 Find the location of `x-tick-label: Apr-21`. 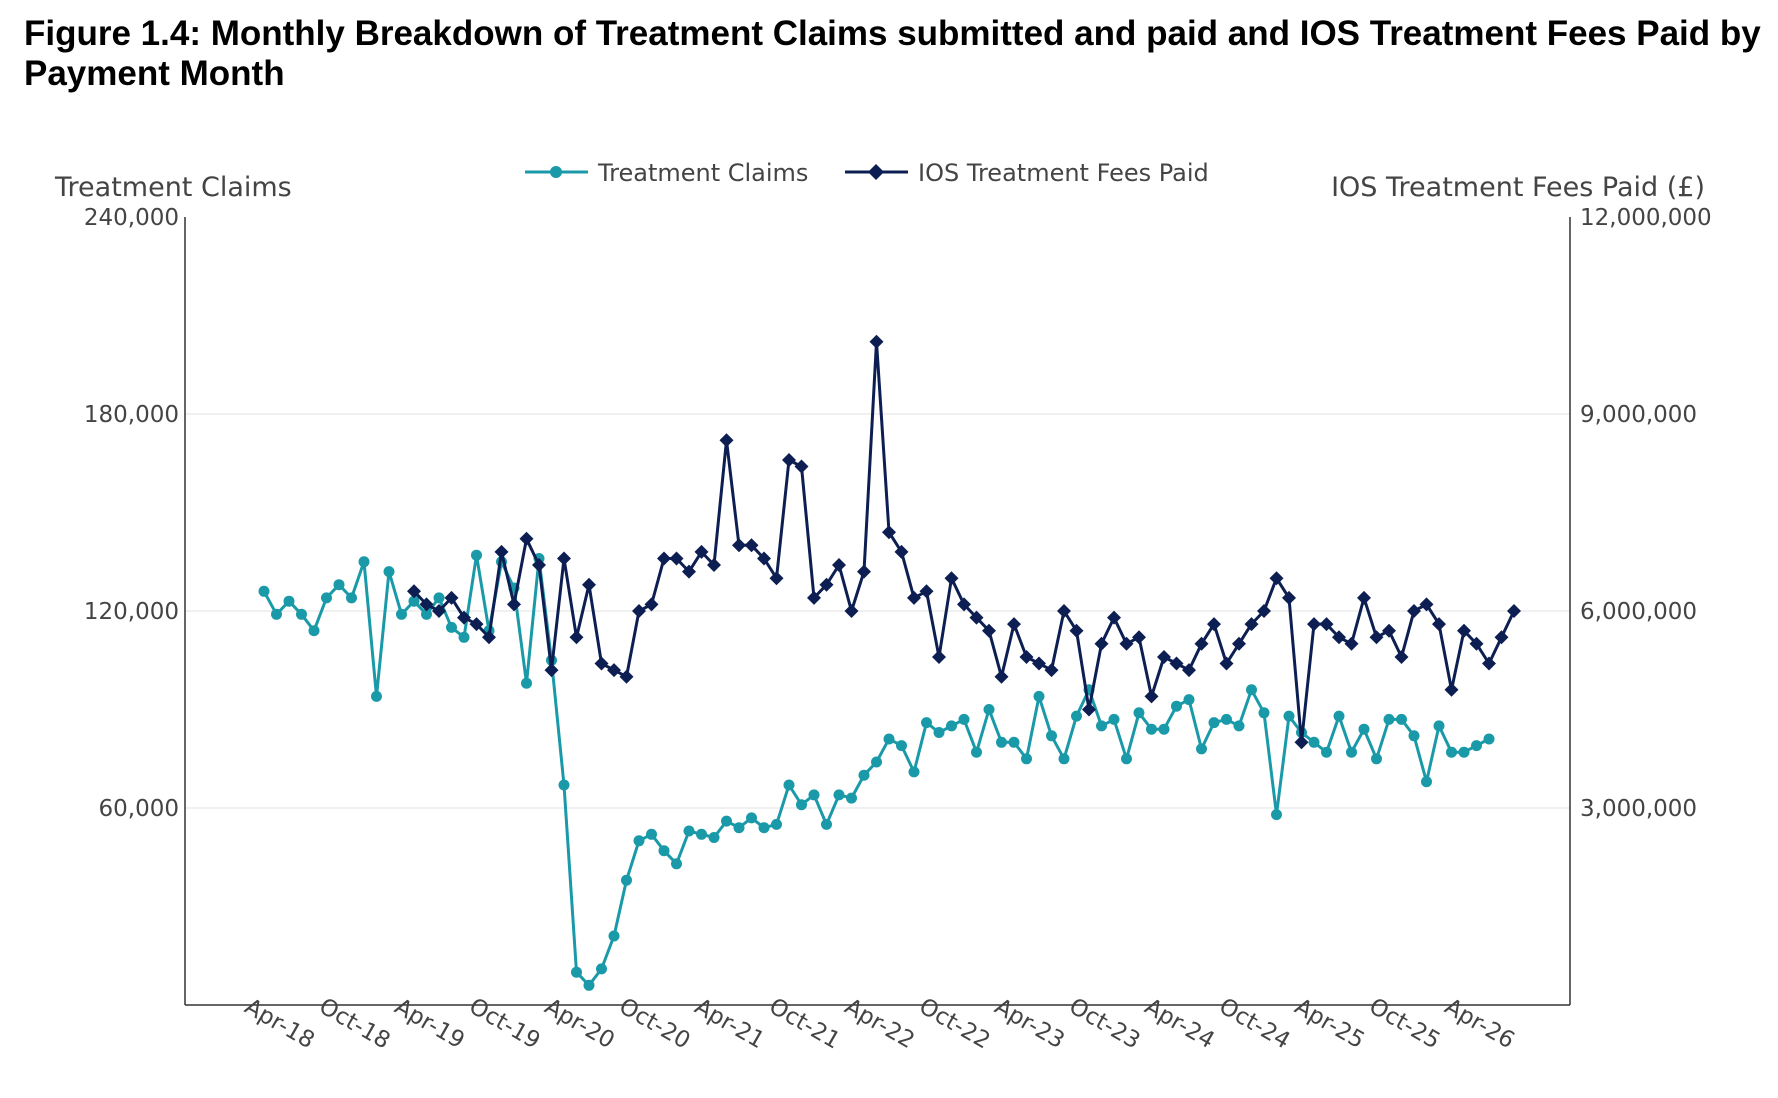

x-tick-label: Apr-21 is located at coordinates (729, 1024).